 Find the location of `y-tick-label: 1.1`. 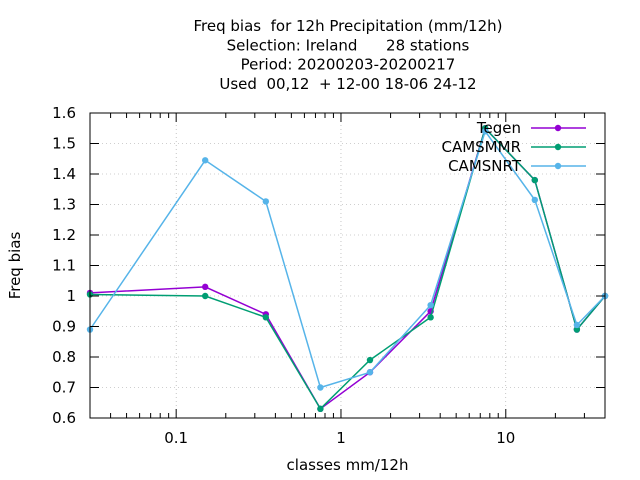

y-tick-label: 1.1 is located at coordinates (64, 266).